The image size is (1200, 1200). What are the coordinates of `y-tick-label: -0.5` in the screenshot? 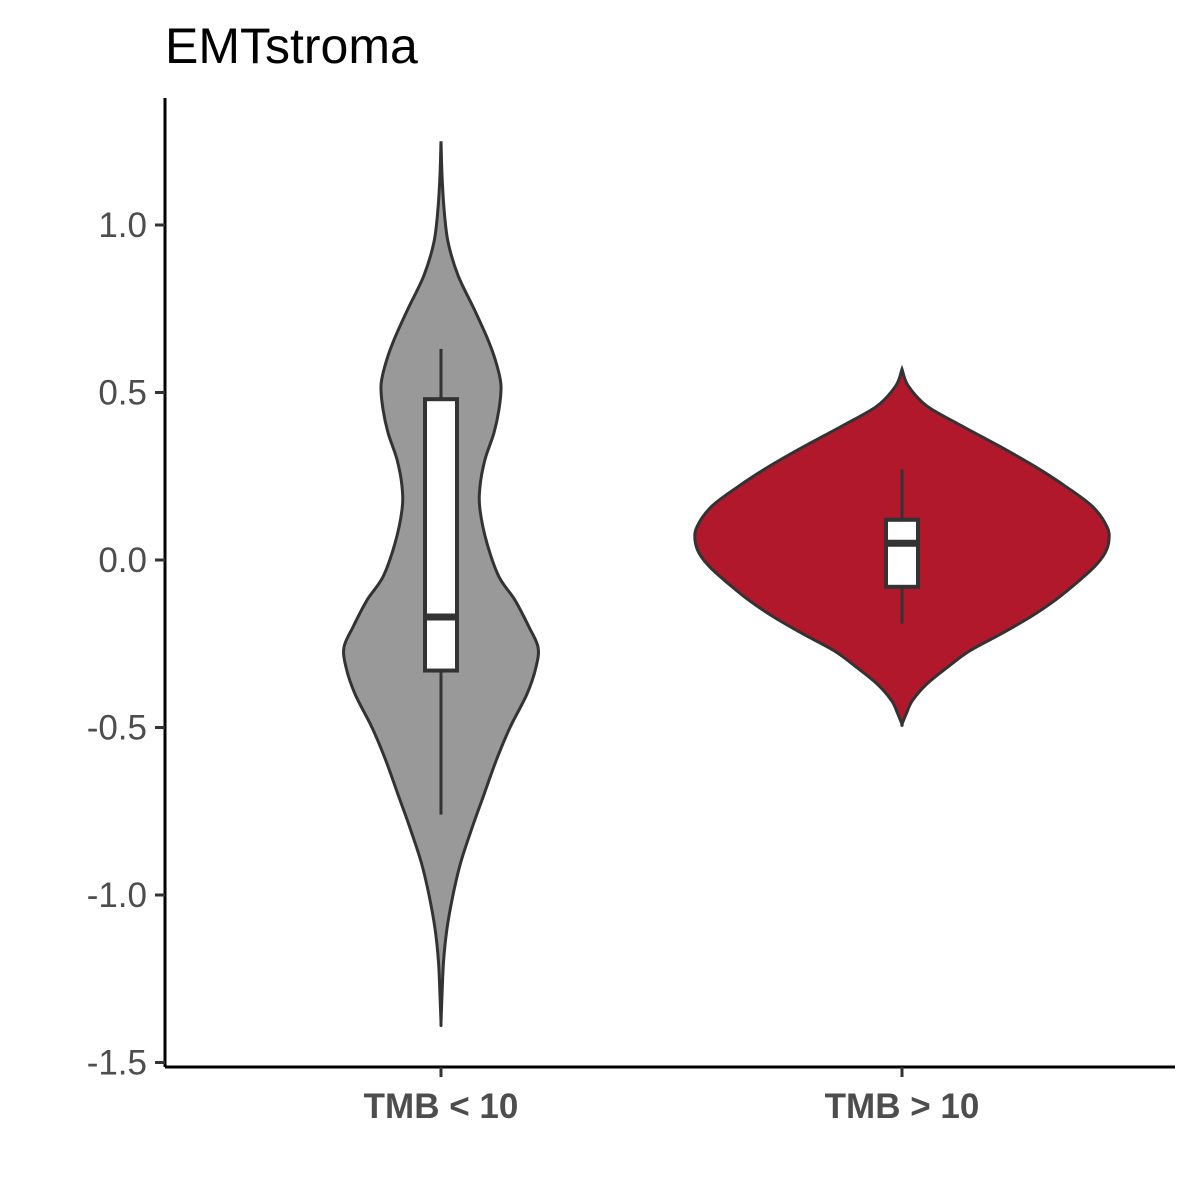 It's located at (117, 728).